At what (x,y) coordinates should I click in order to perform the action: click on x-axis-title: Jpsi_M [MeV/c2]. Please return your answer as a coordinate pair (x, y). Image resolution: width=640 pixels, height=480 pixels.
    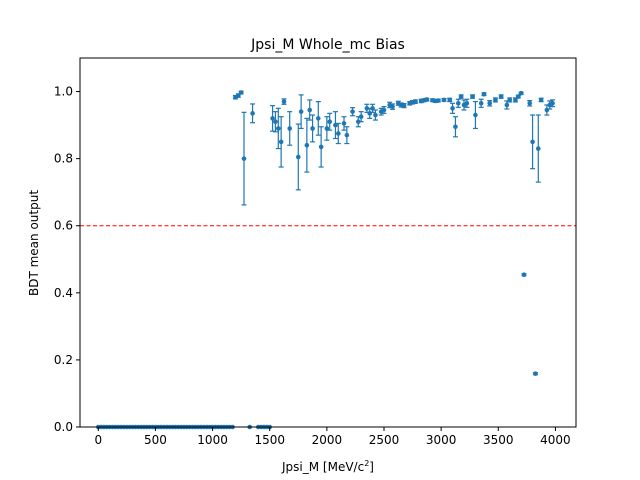
    Looking at the image, I should click on (327, 466).